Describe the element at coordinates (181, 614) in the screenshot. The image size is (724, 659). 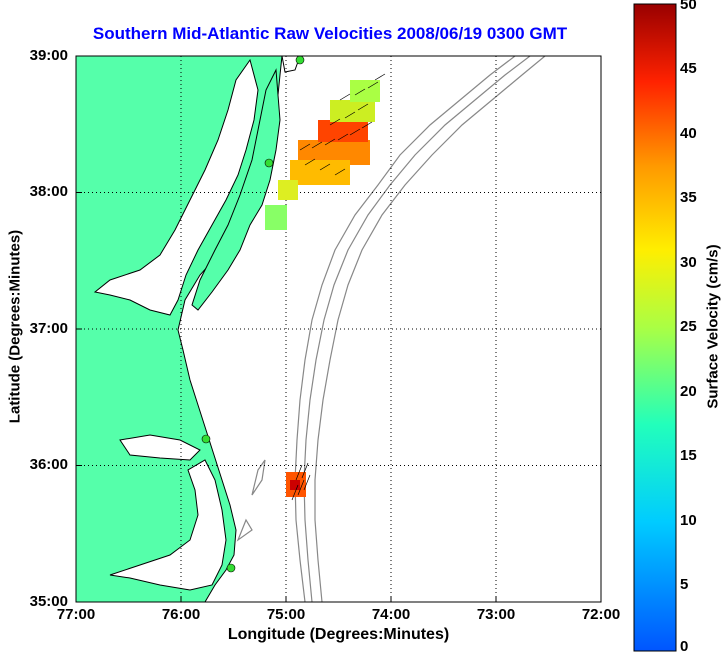
I see `x-tick-label: 76:00` at that location.